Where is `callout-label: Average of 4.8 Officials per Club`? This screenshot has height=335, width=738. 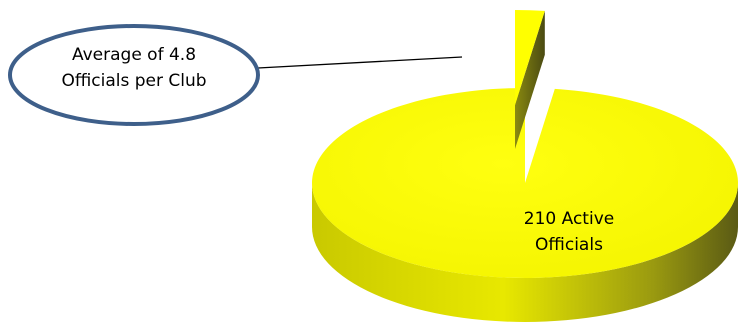
callout-label: Average of 4.8 Officials per Club is located at coordinates (133, 68).